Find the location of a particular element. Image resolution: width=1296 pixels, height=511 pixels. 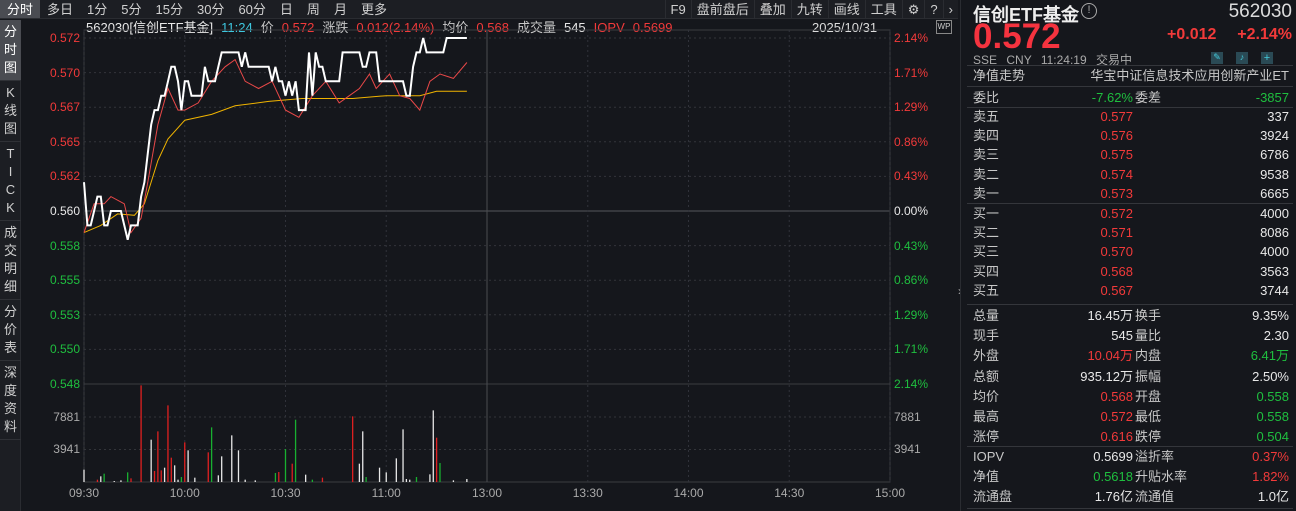

toolbar-button: 叠加 is located at coordinates (772, 9).